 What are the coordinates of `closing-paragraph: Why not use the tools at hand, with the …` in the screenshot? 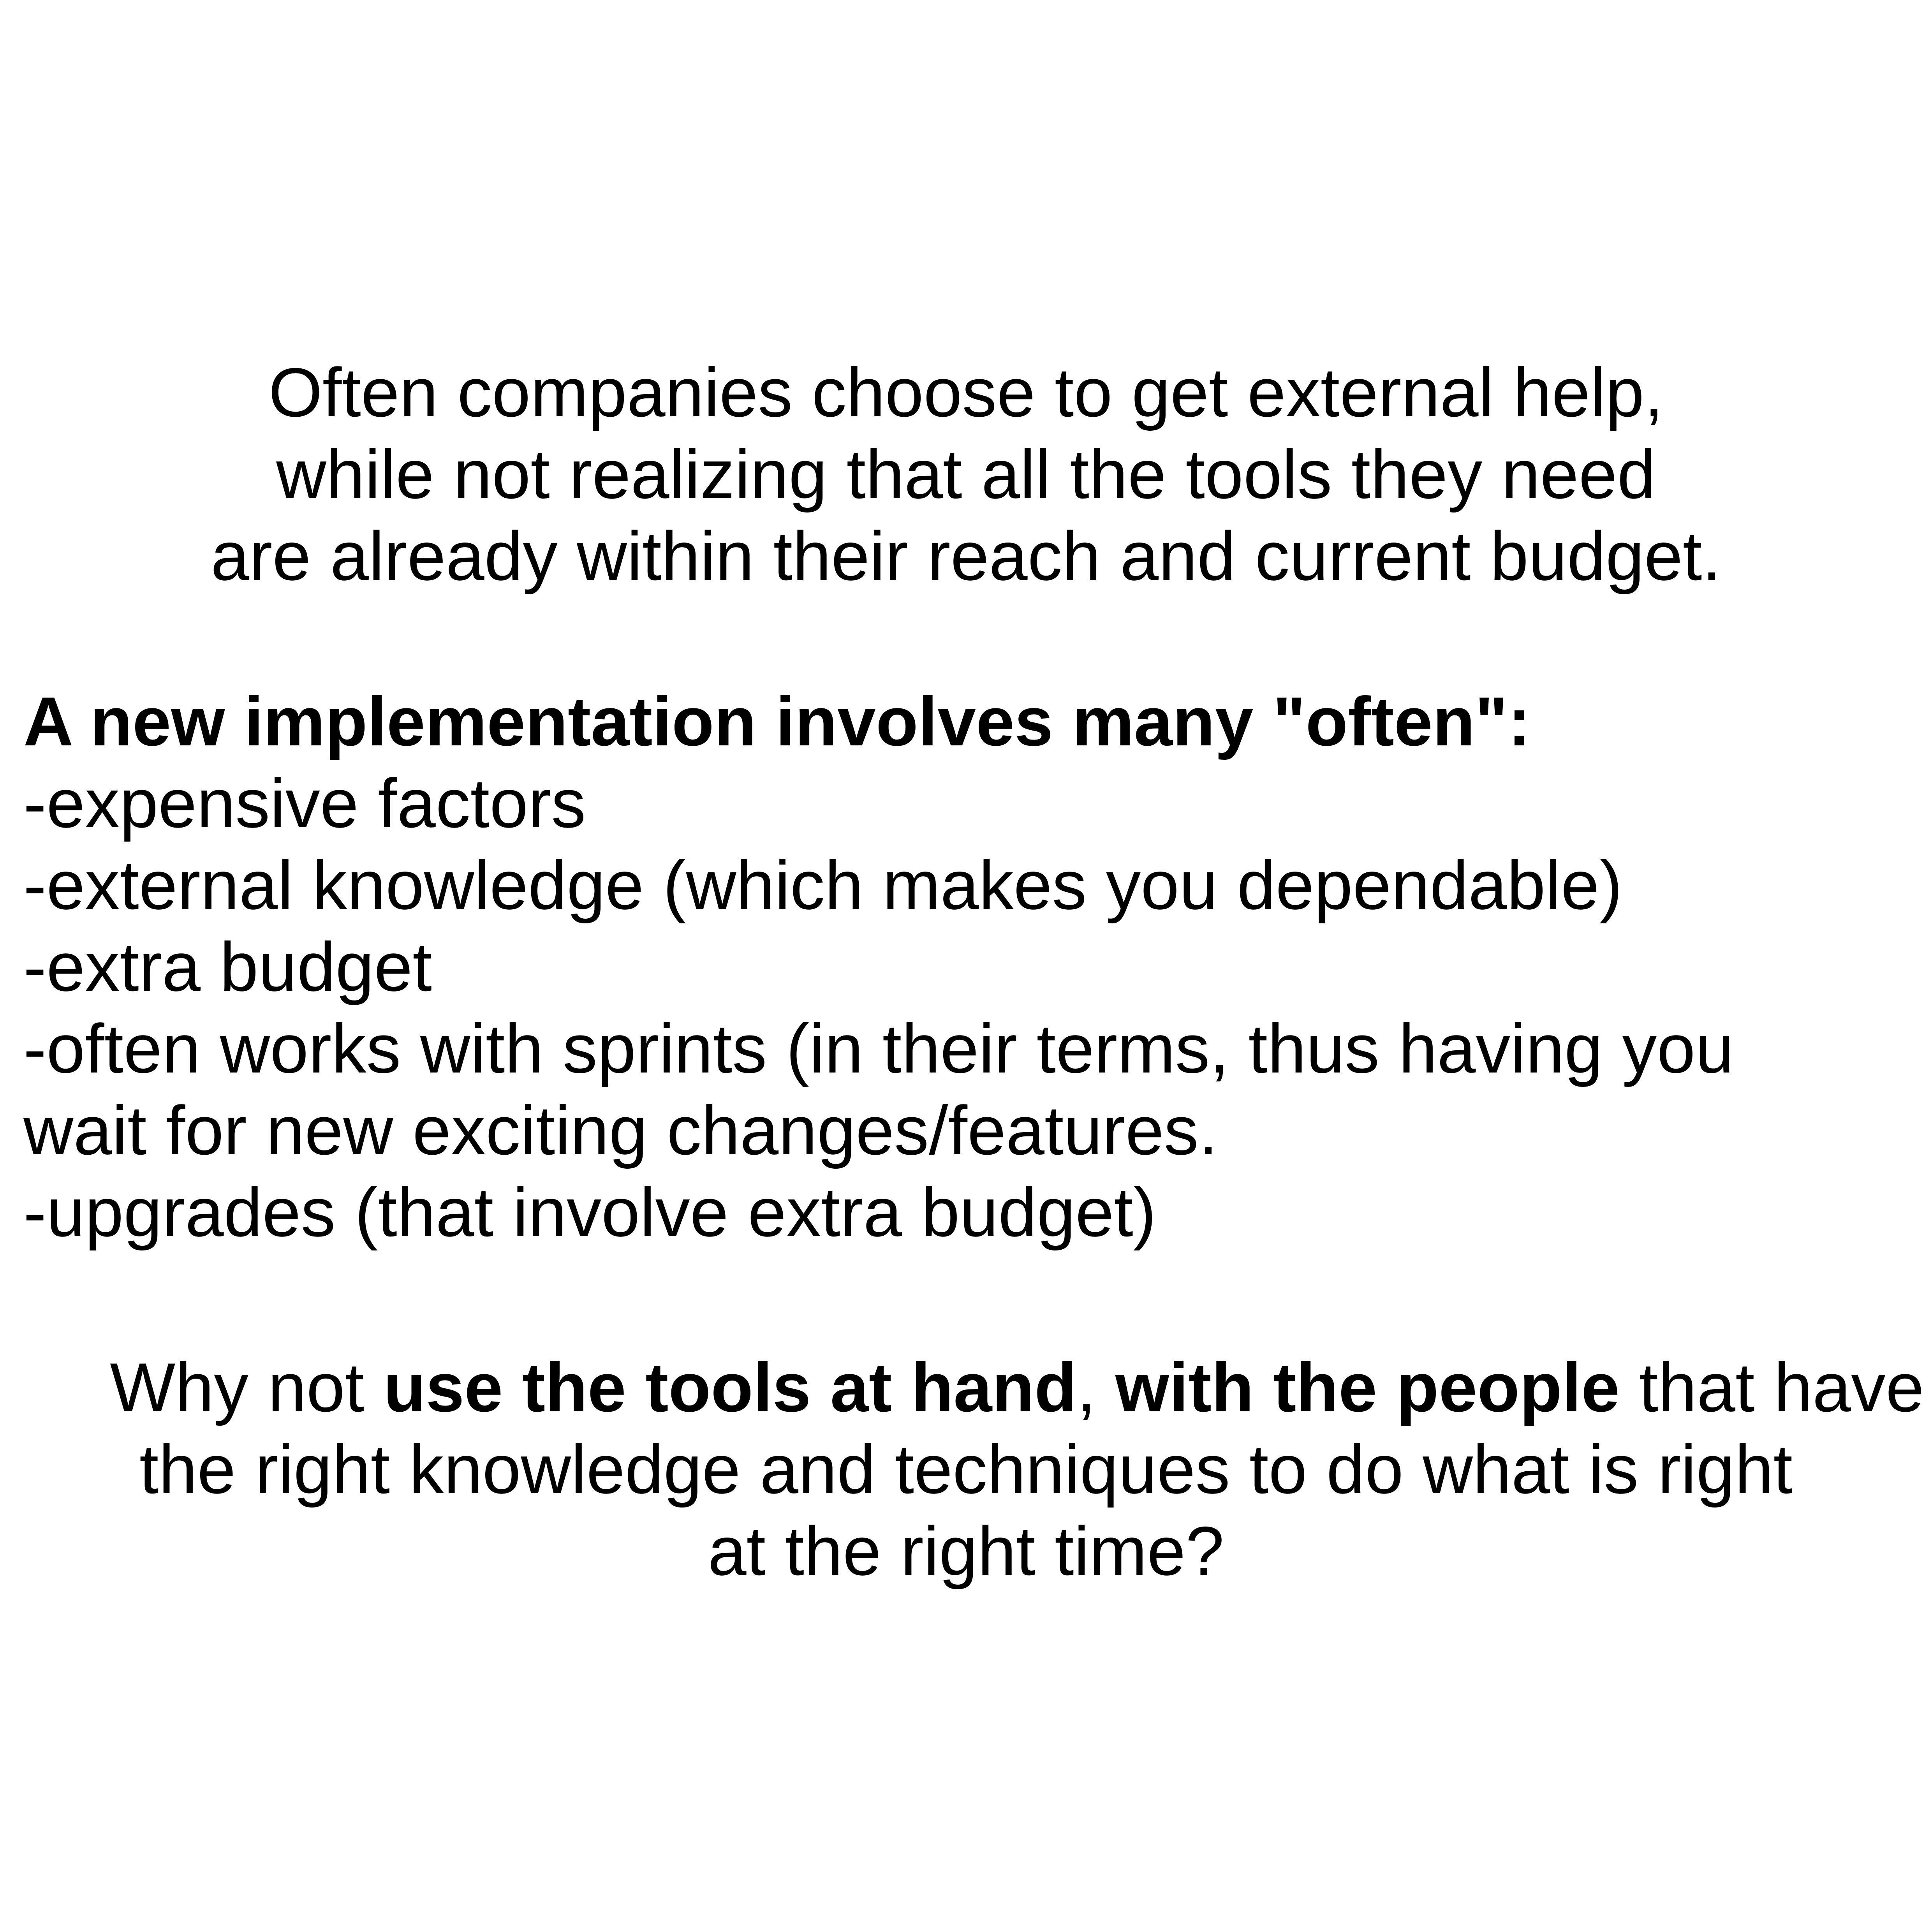 It's located at (966, 1469).